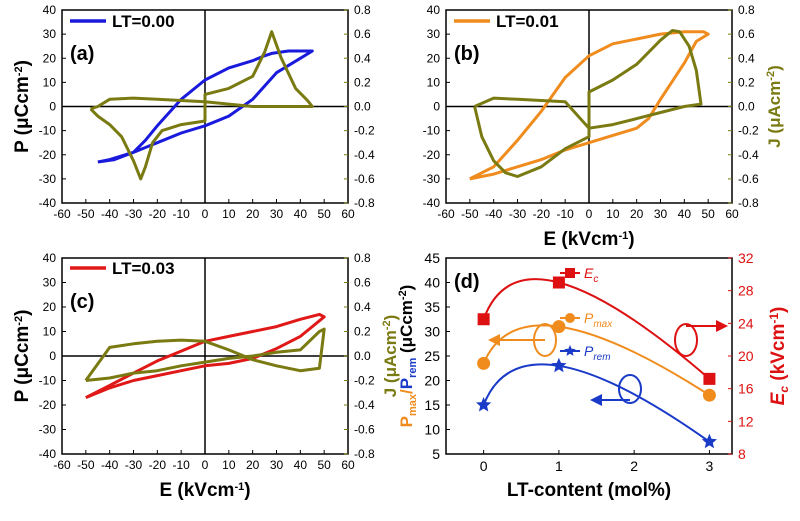  I want to click on label-sub: c, so click(784, 389).